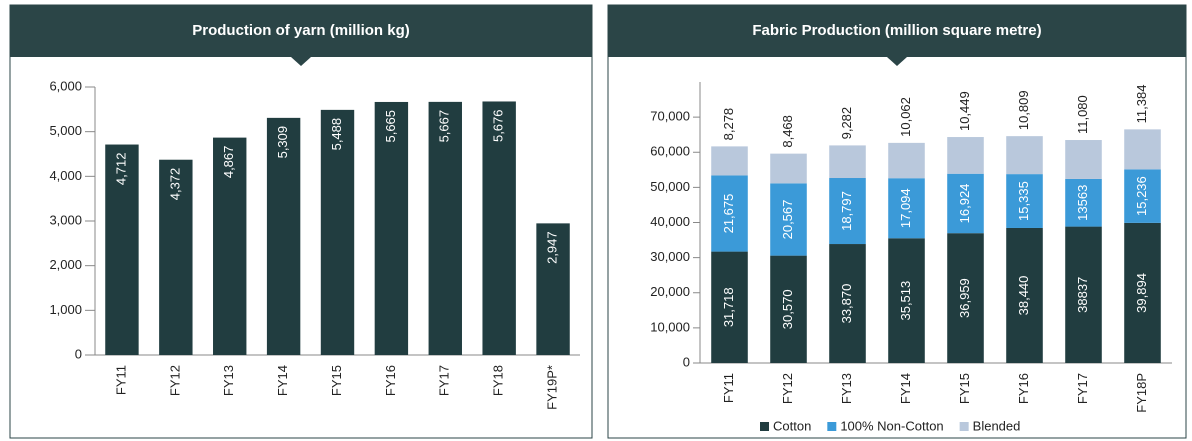  Describe the element at coordinates (336, 134) in the screenshot. I see `value-label: 5,488` at that location.